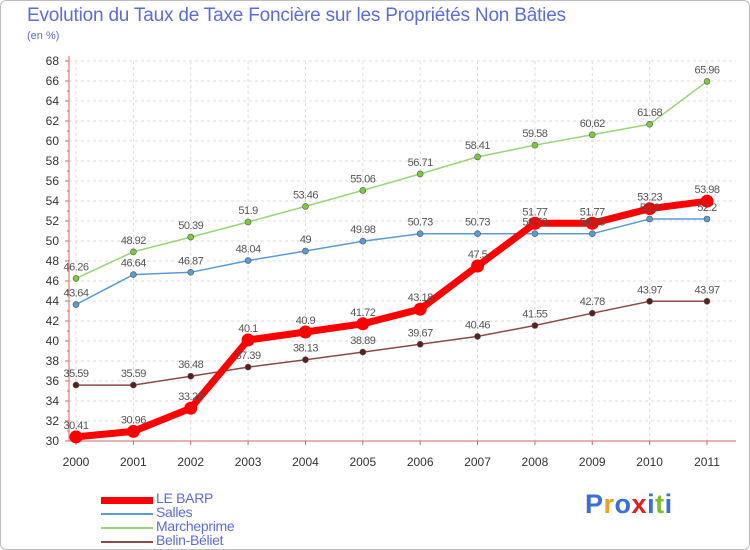 The image size is (750, 550). What do you see at coordinates (477, 146) in the screenshot?
I see `data-label: 58.41` at bounding box center [477, 146].